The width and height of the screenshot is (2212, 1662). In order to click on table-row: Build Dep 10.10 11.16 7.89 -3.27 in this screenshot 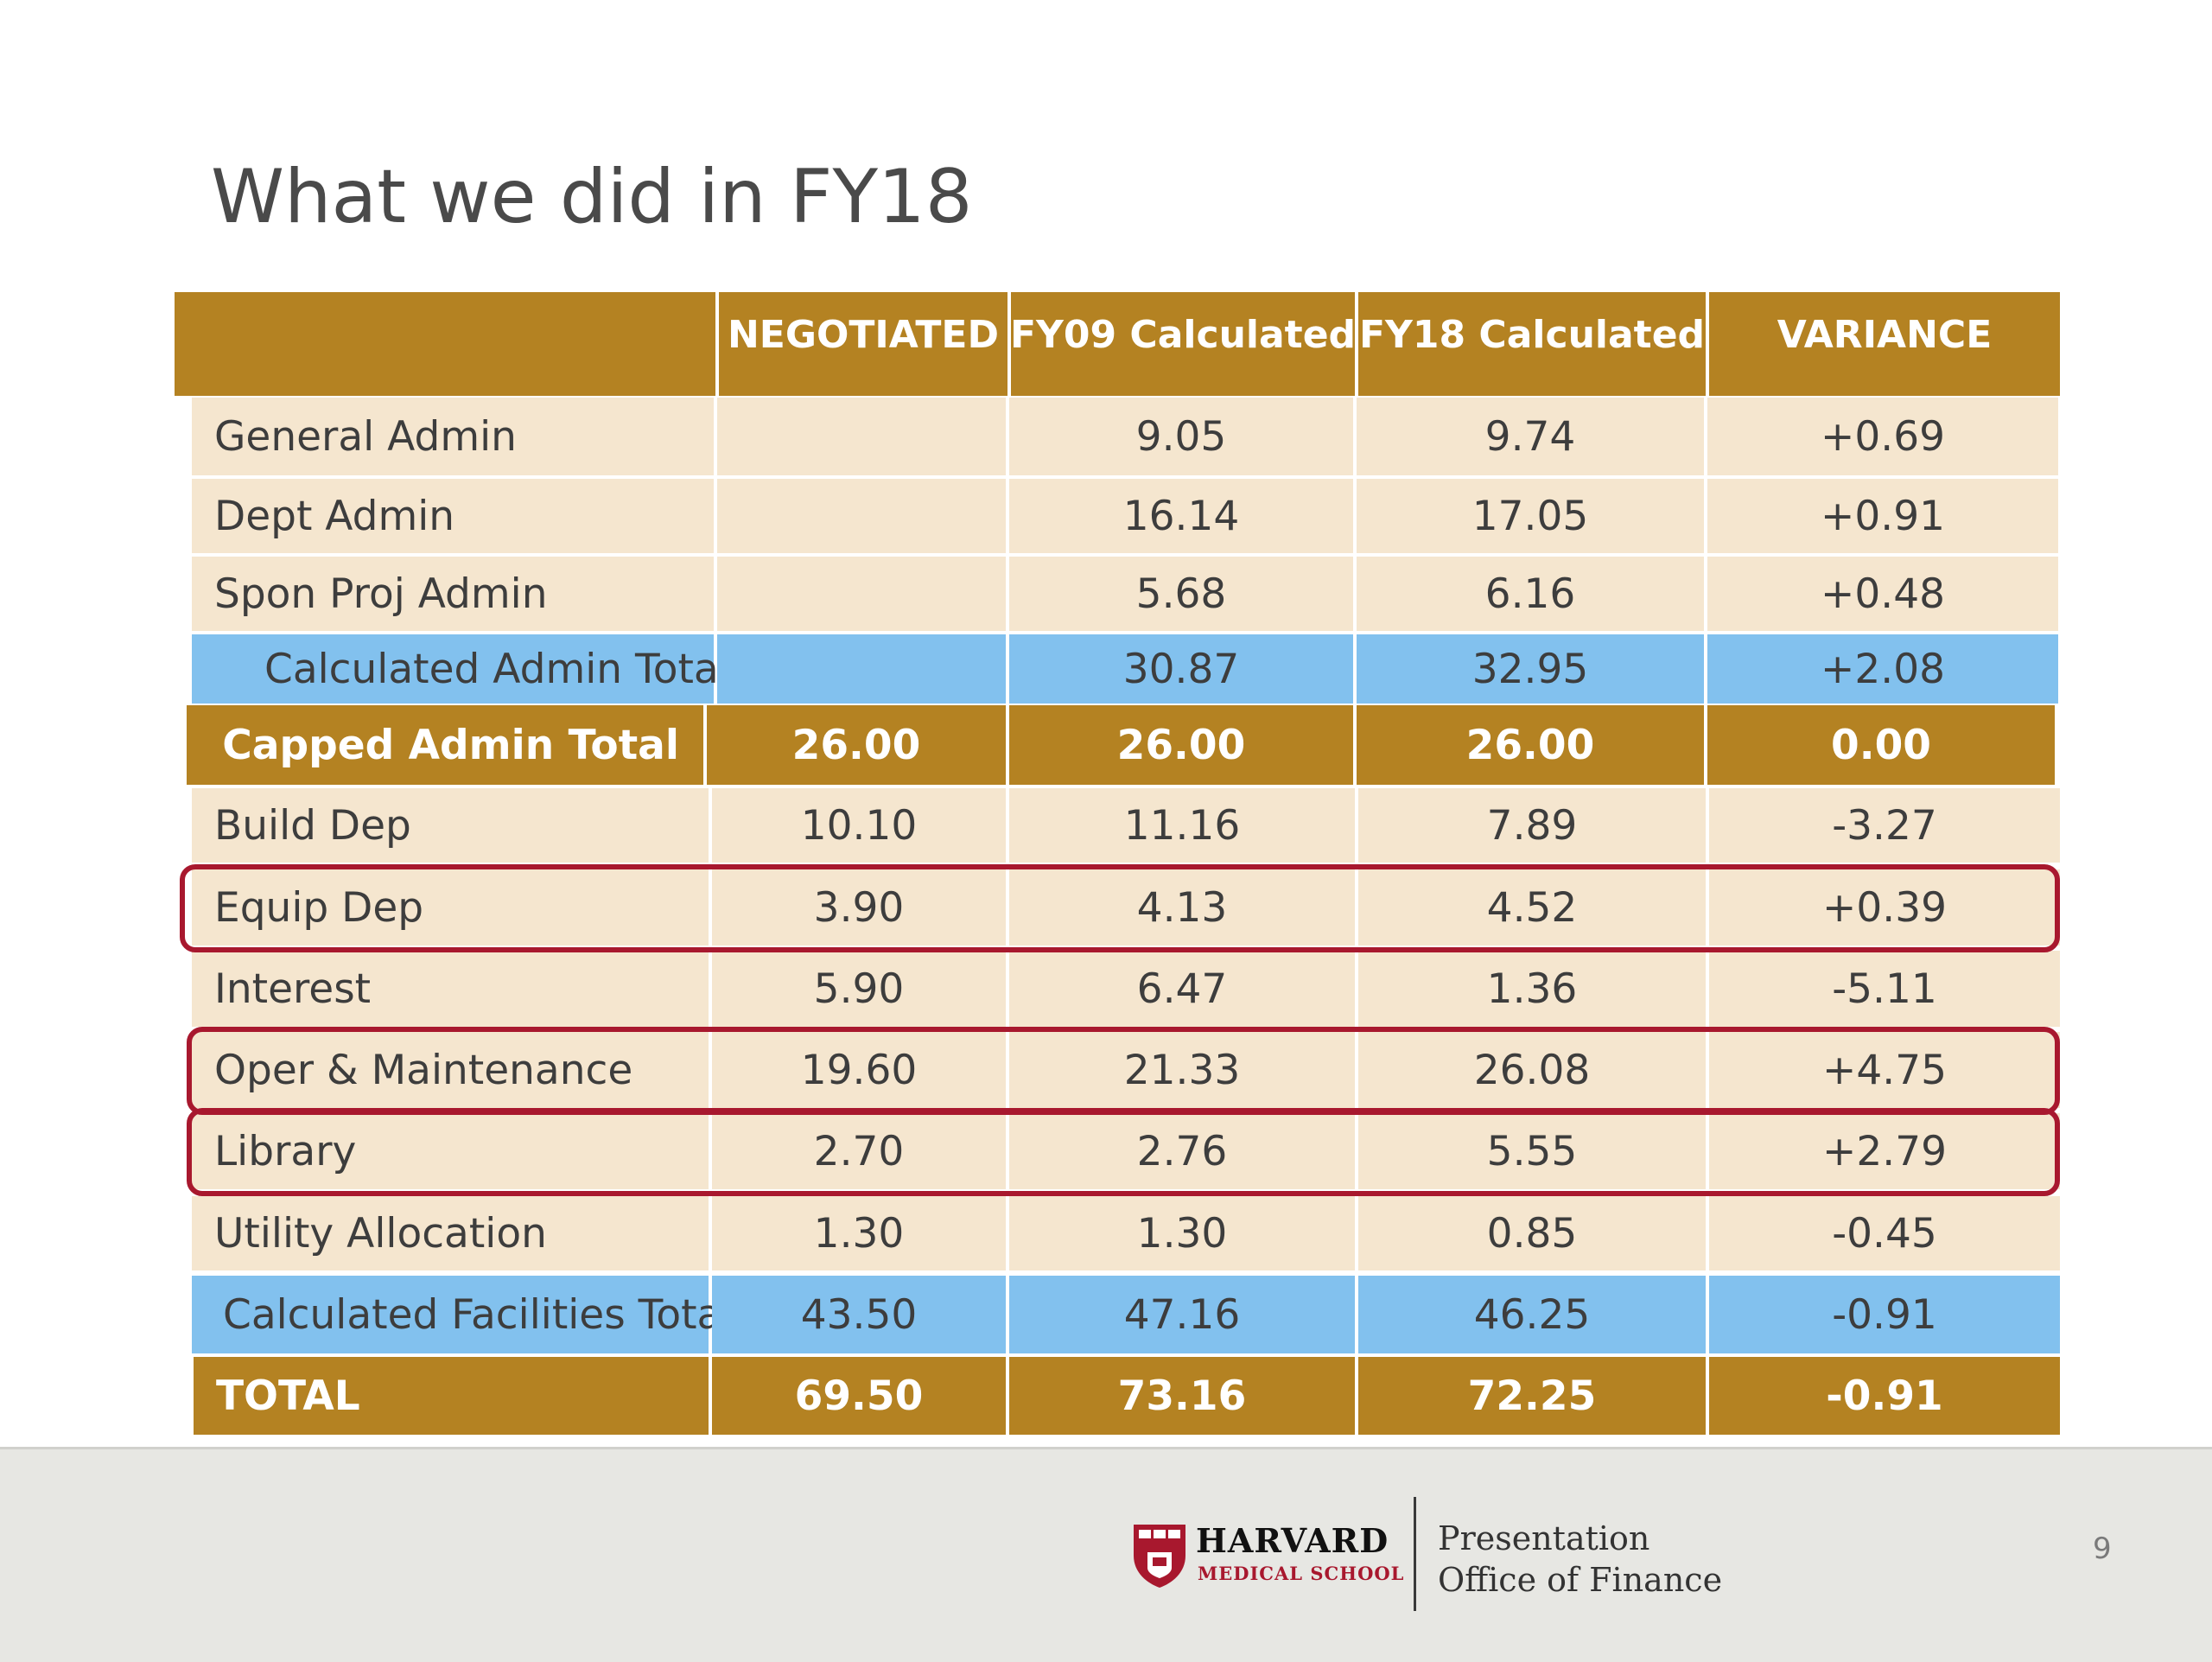, I will do `click(1126, 825)`.